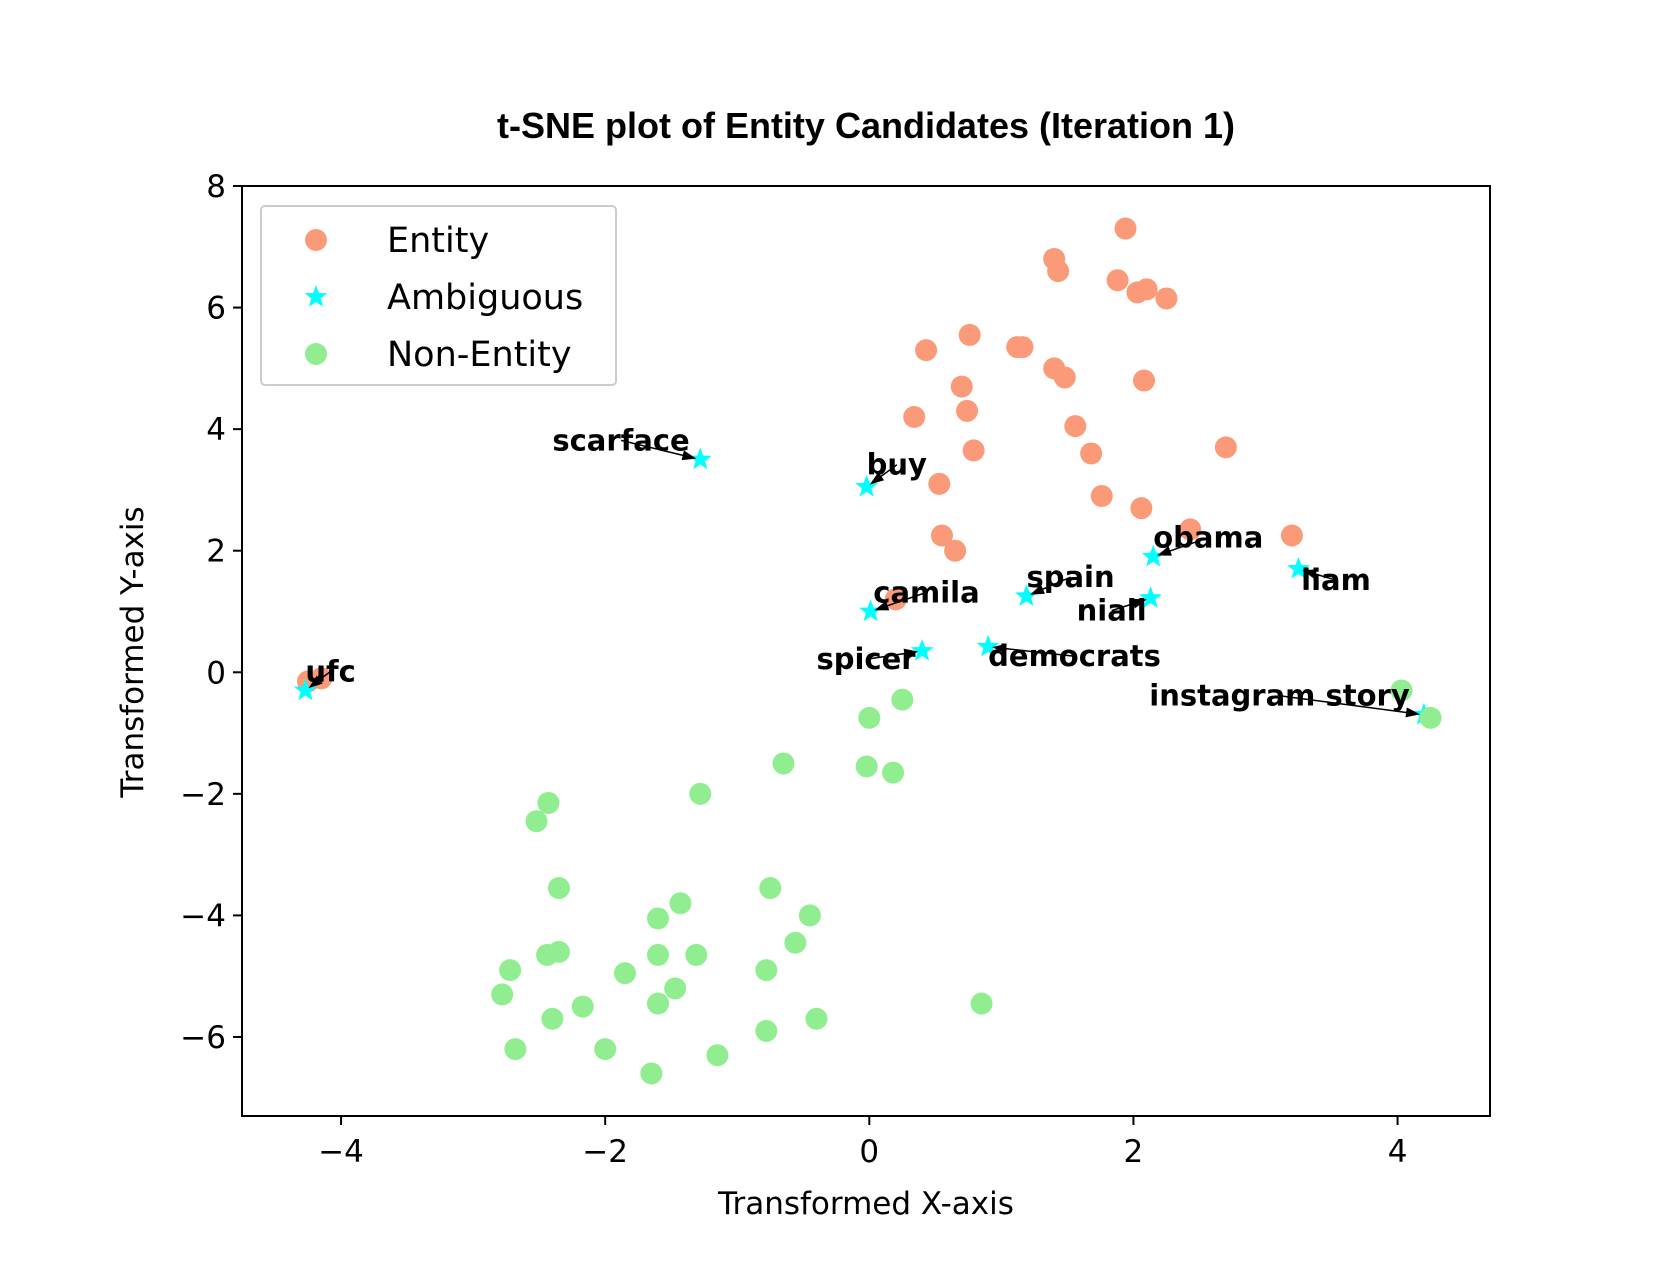 Image resolution: width=1680 pixels, height=1280 pixels. I want to click on annotation: camila, so click(926, 593).